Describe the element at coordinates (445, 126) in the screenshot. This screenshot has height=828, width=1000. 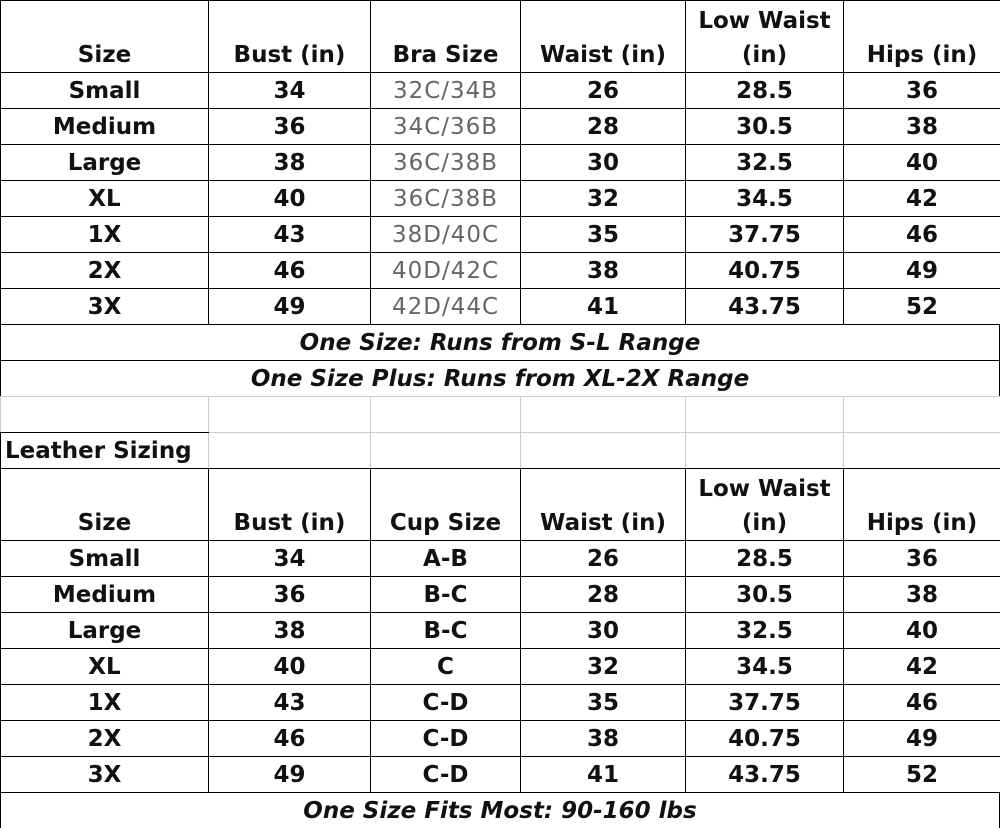
I see `table-cell: 34C/36B` at that location.